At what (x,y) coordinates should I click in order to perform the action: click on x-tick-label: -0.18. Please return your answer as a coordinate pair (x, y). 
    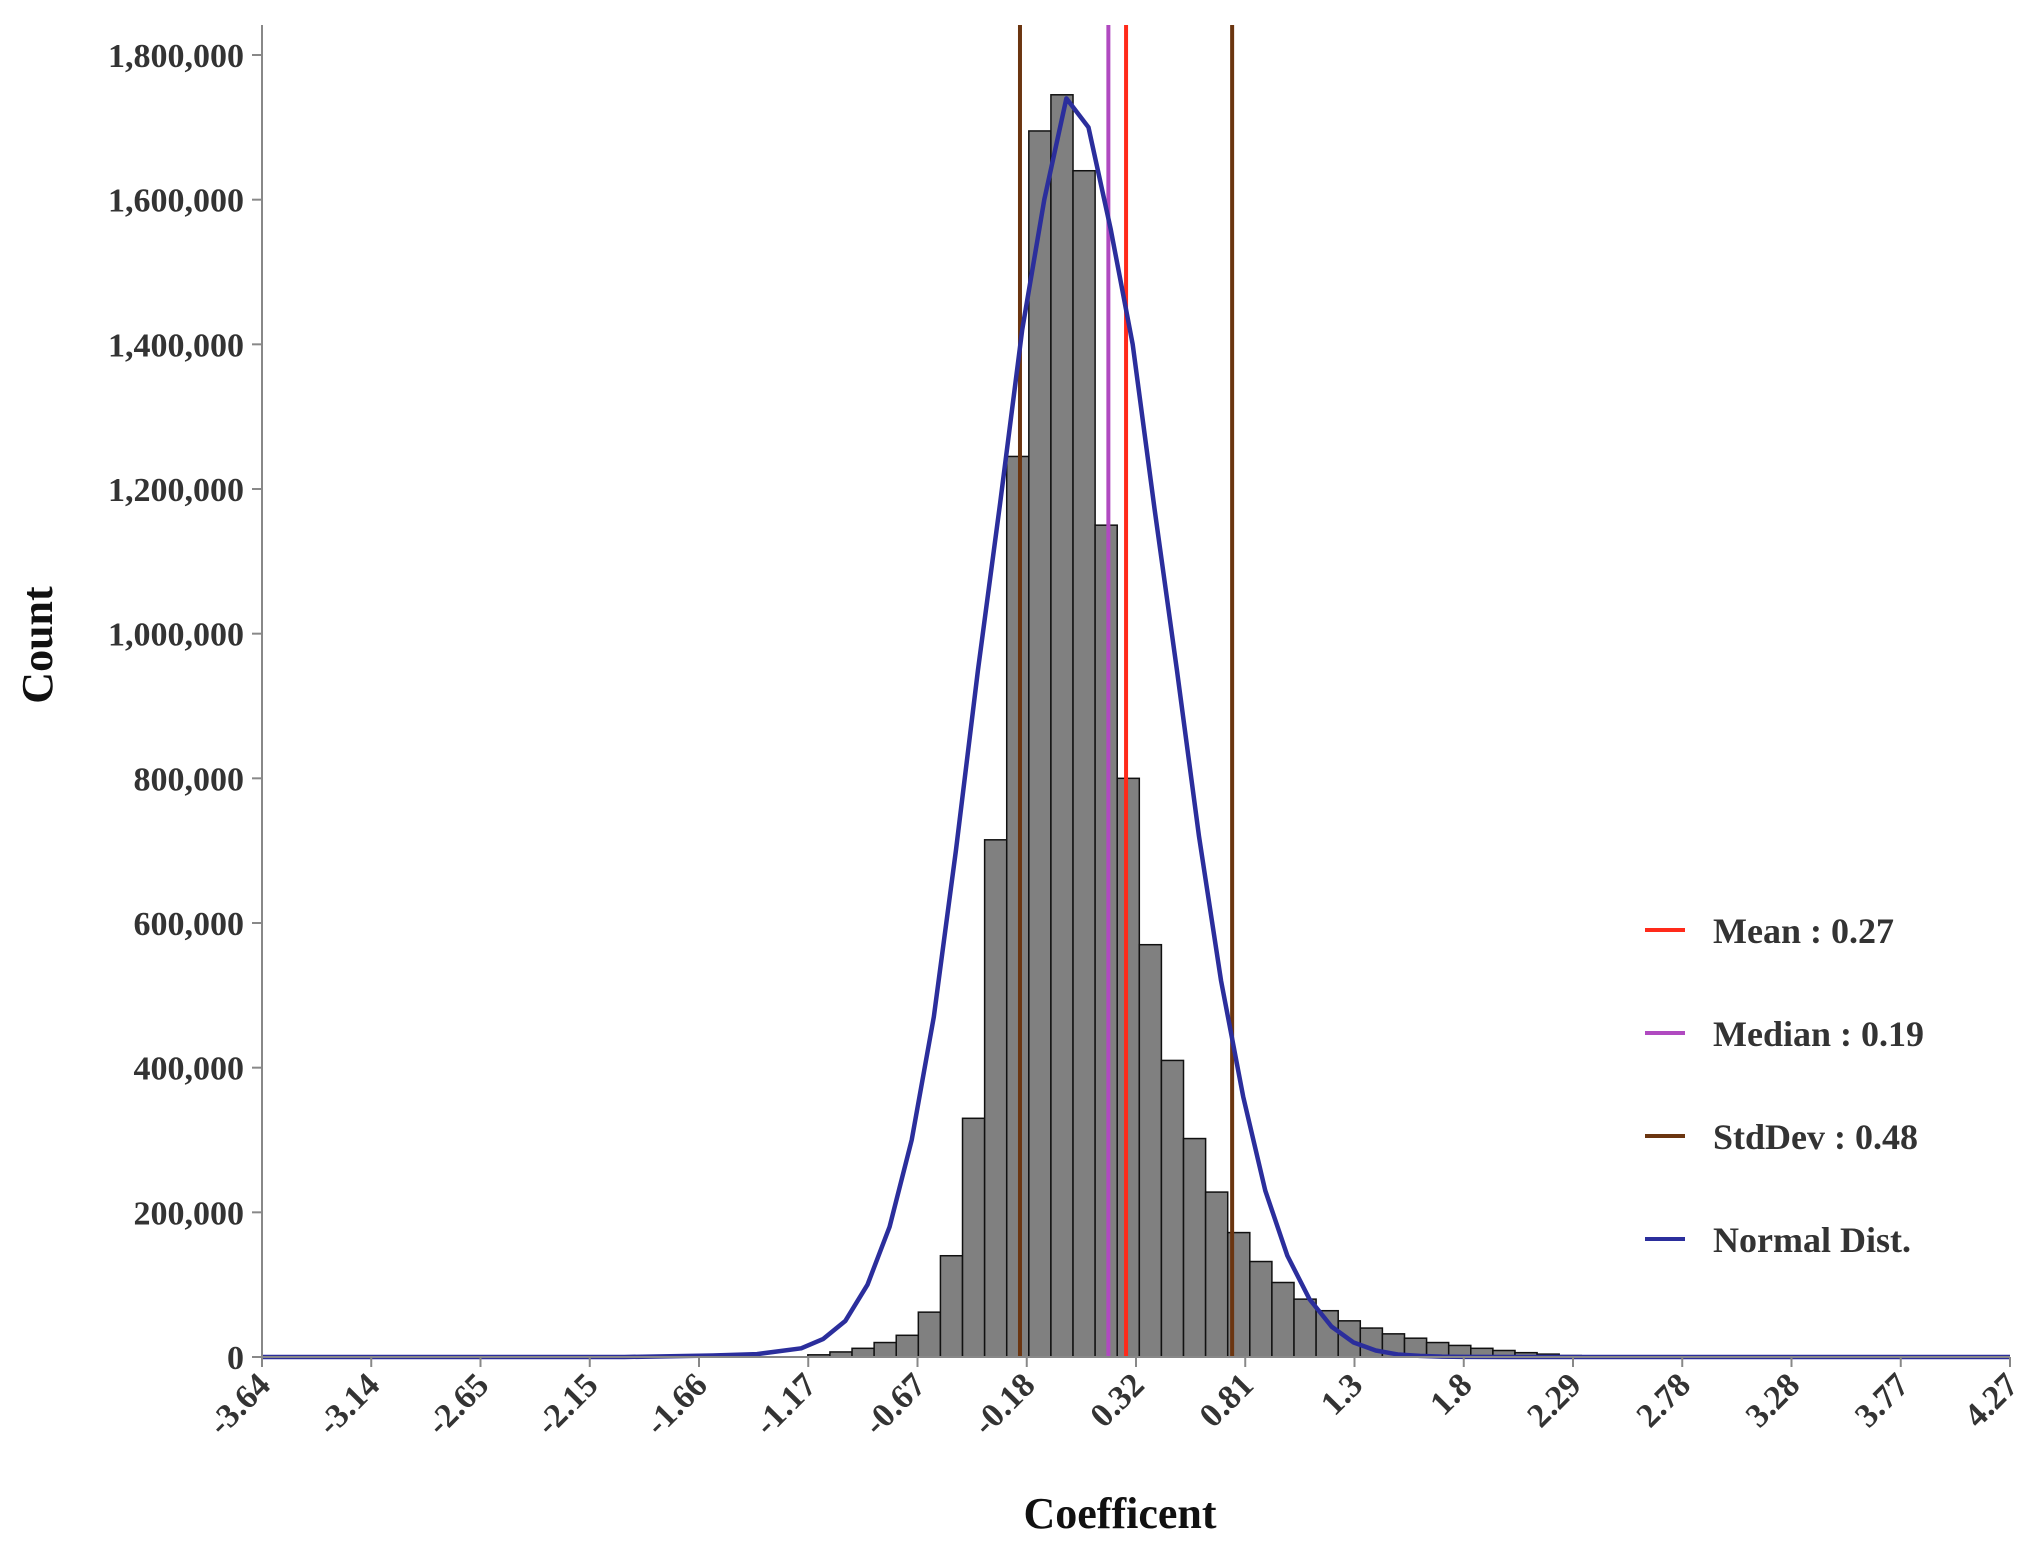
    Looking at the image, I should click on (1004, 1404).